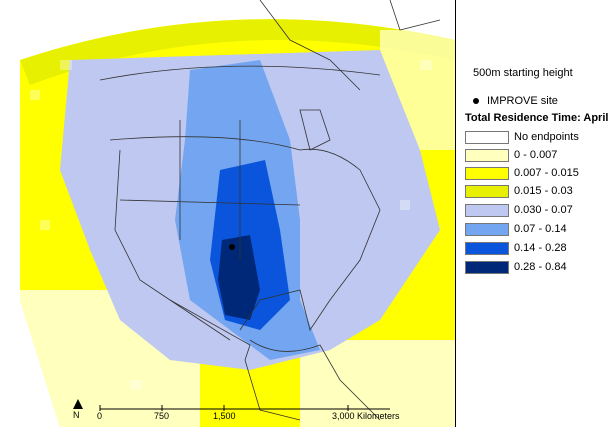 The image size is (613, 427). I want to click on scale-tick-1500: 1,500, so click(224, 416).